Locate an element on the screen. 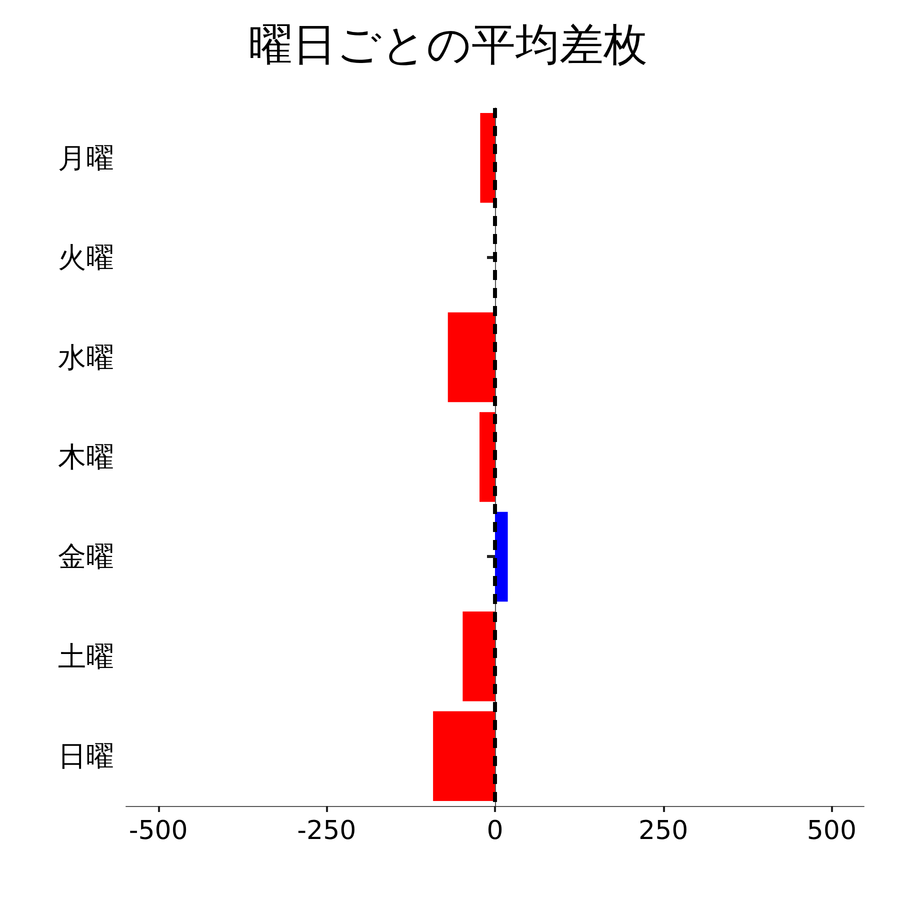 This screenshot has width=900, height=900. x-tick-label: 250 is located at coordinates (663, 831).